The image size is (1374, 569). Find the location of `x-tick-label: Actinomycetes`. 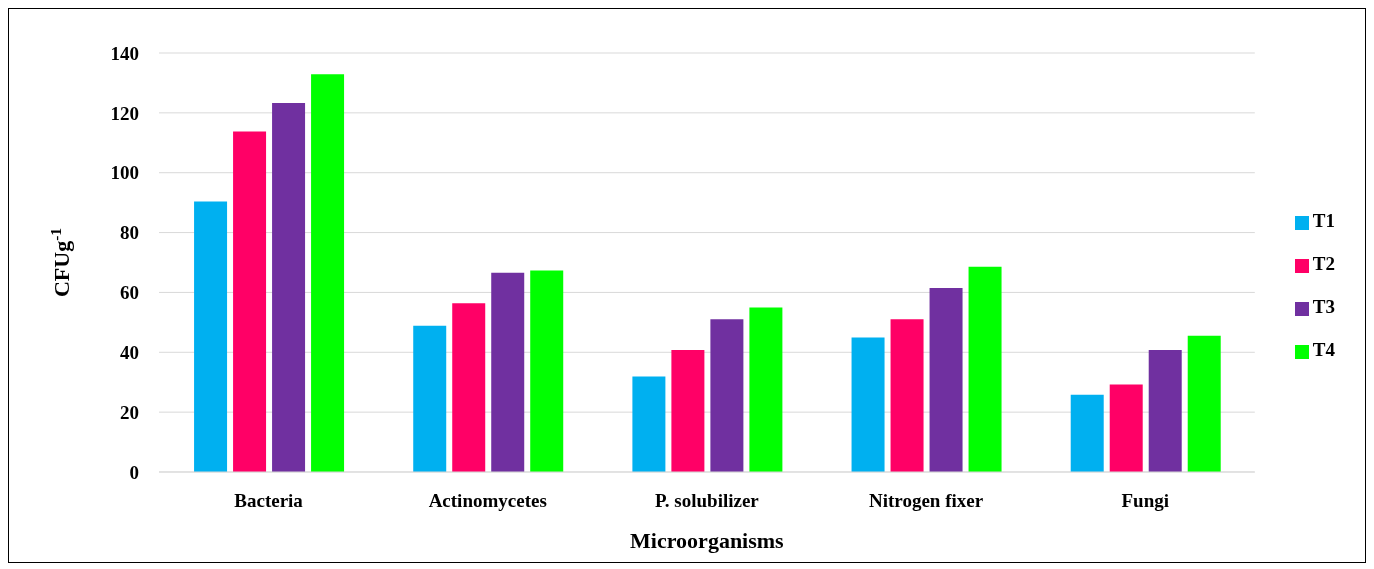

x-tick-label: Actinomycetes is located at coordinates (487, 501).